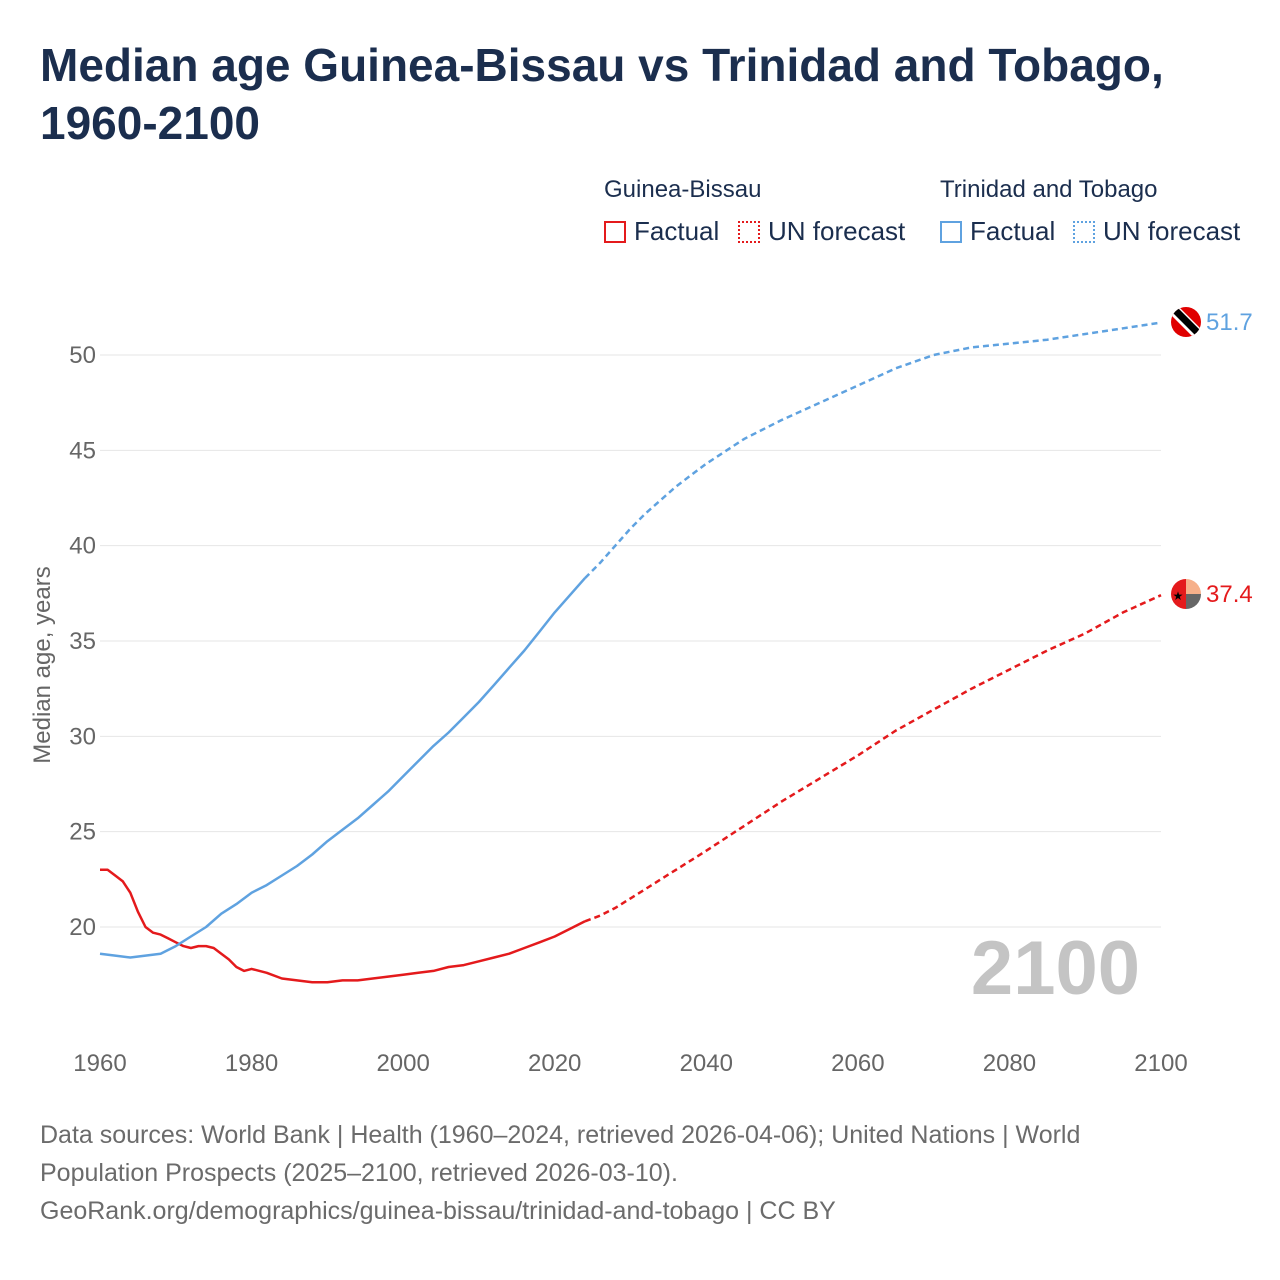 This screenshot has height=1280, width=1280. What do you see at coordinates (82, 450) in the screenshot?
I see `y-tick-label: 45` at bounding box center [82, 450].